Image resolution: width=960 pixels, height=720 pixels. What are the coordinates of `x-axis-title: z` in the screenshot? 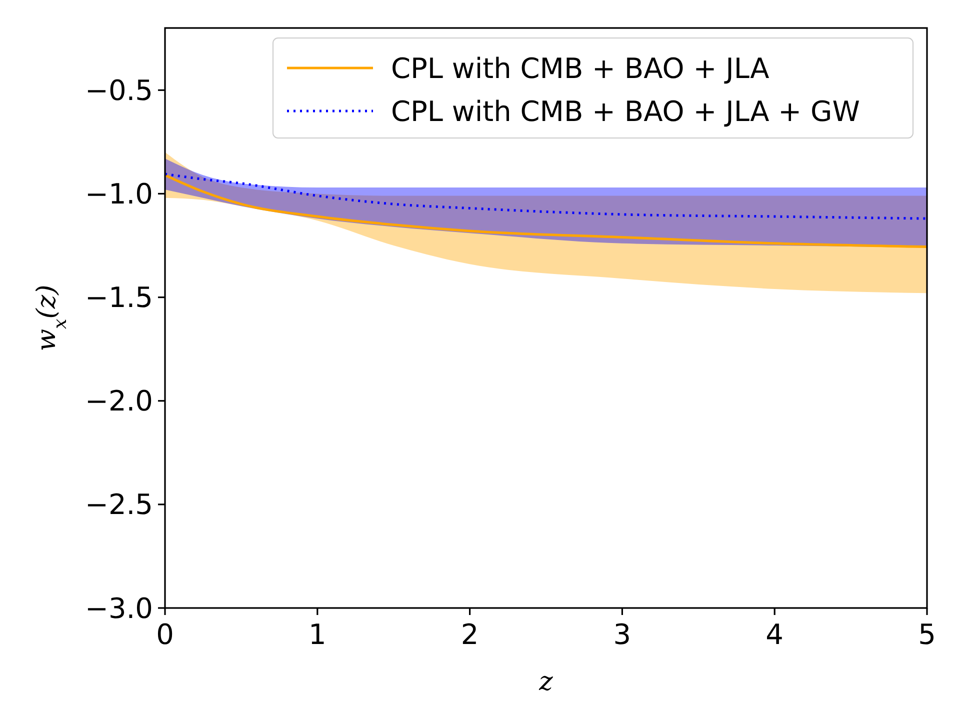 It's located at (546, 682).